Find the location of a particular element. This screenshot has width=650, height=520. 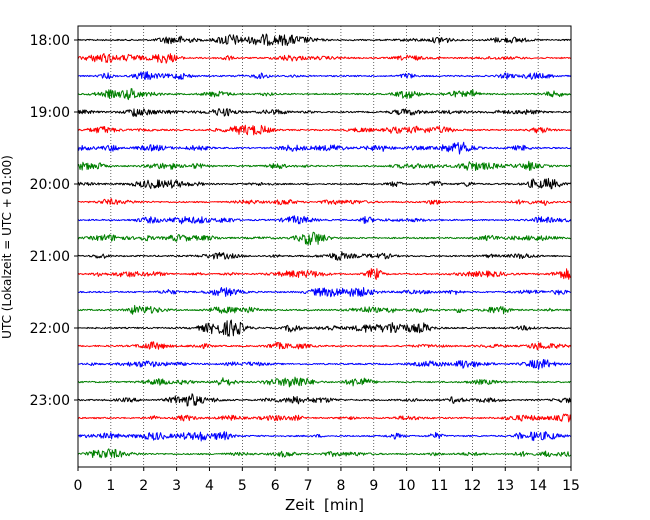

x-tick-label: 14 is located at coordinates (538, 486).